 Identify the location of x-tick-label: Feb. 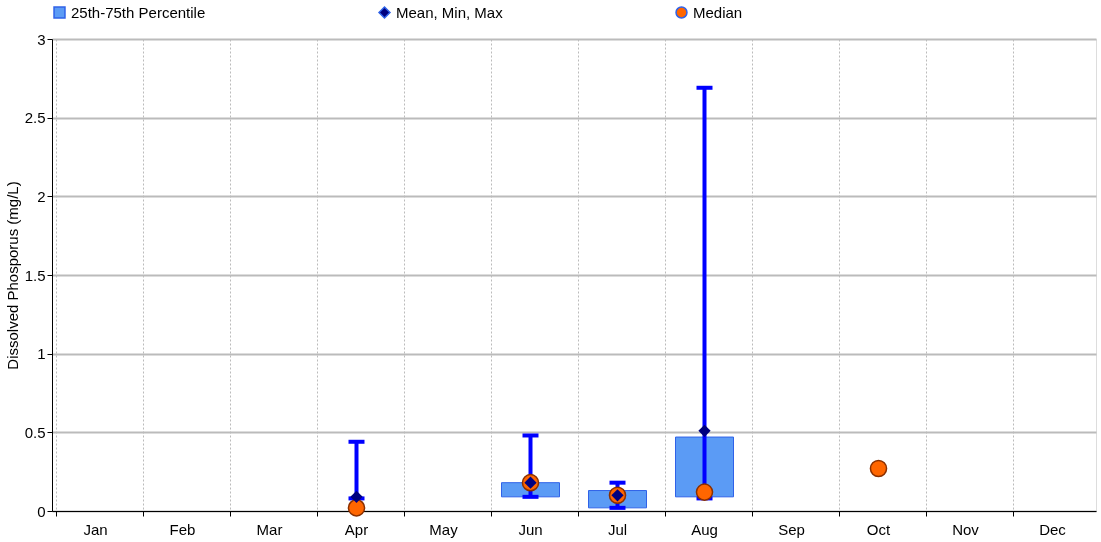
(182, 529).